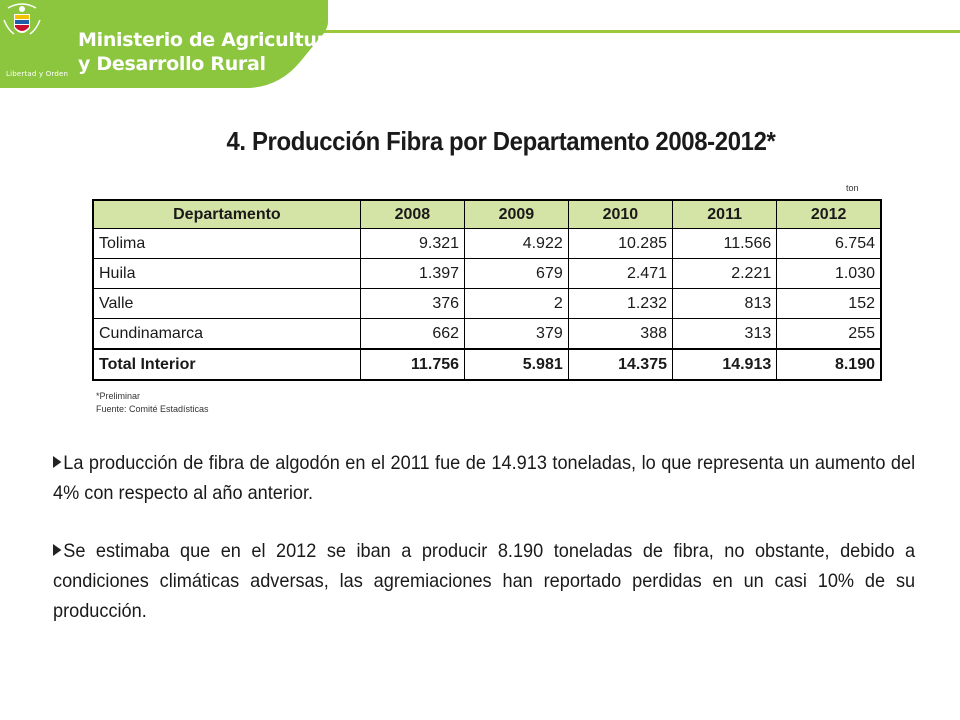  What do you see at coordinates (412, 243) in the screenshot?
I see `cell-value: 9.321` at bounding box center [412, 243].